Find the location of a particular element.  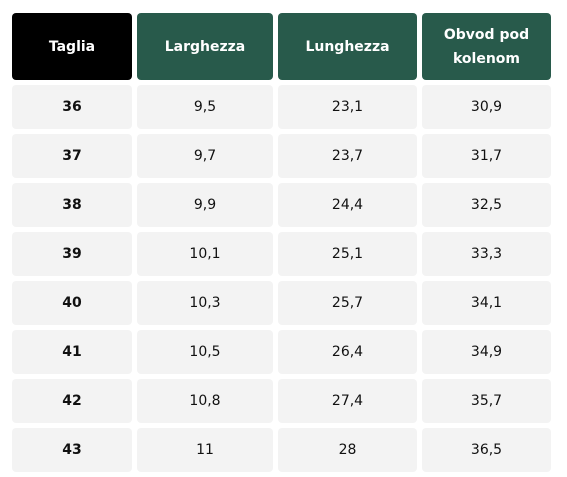

value-cell: 36,5 is located at coordinates (486, 450).